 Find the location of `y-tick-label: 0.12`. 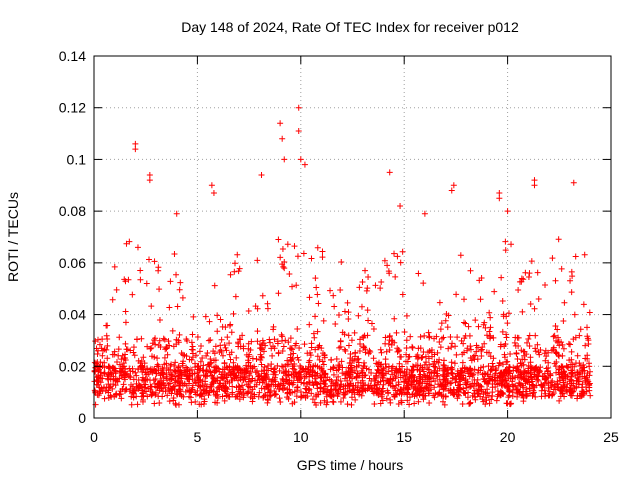

y-tick-label: 0.12 is located at coordinates (72, 108).